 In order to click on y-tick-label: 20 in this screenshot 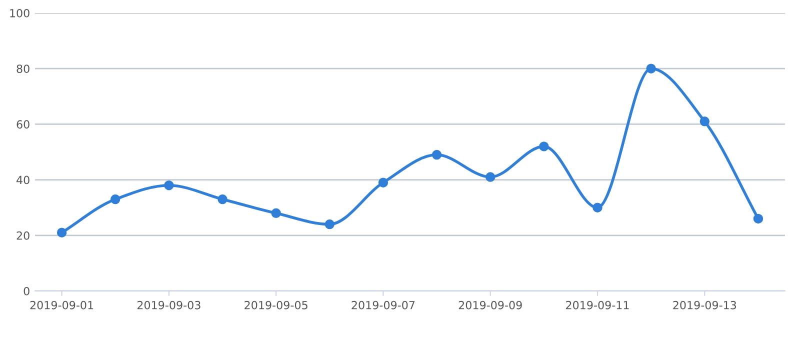, I will do `click(23, 235)`.